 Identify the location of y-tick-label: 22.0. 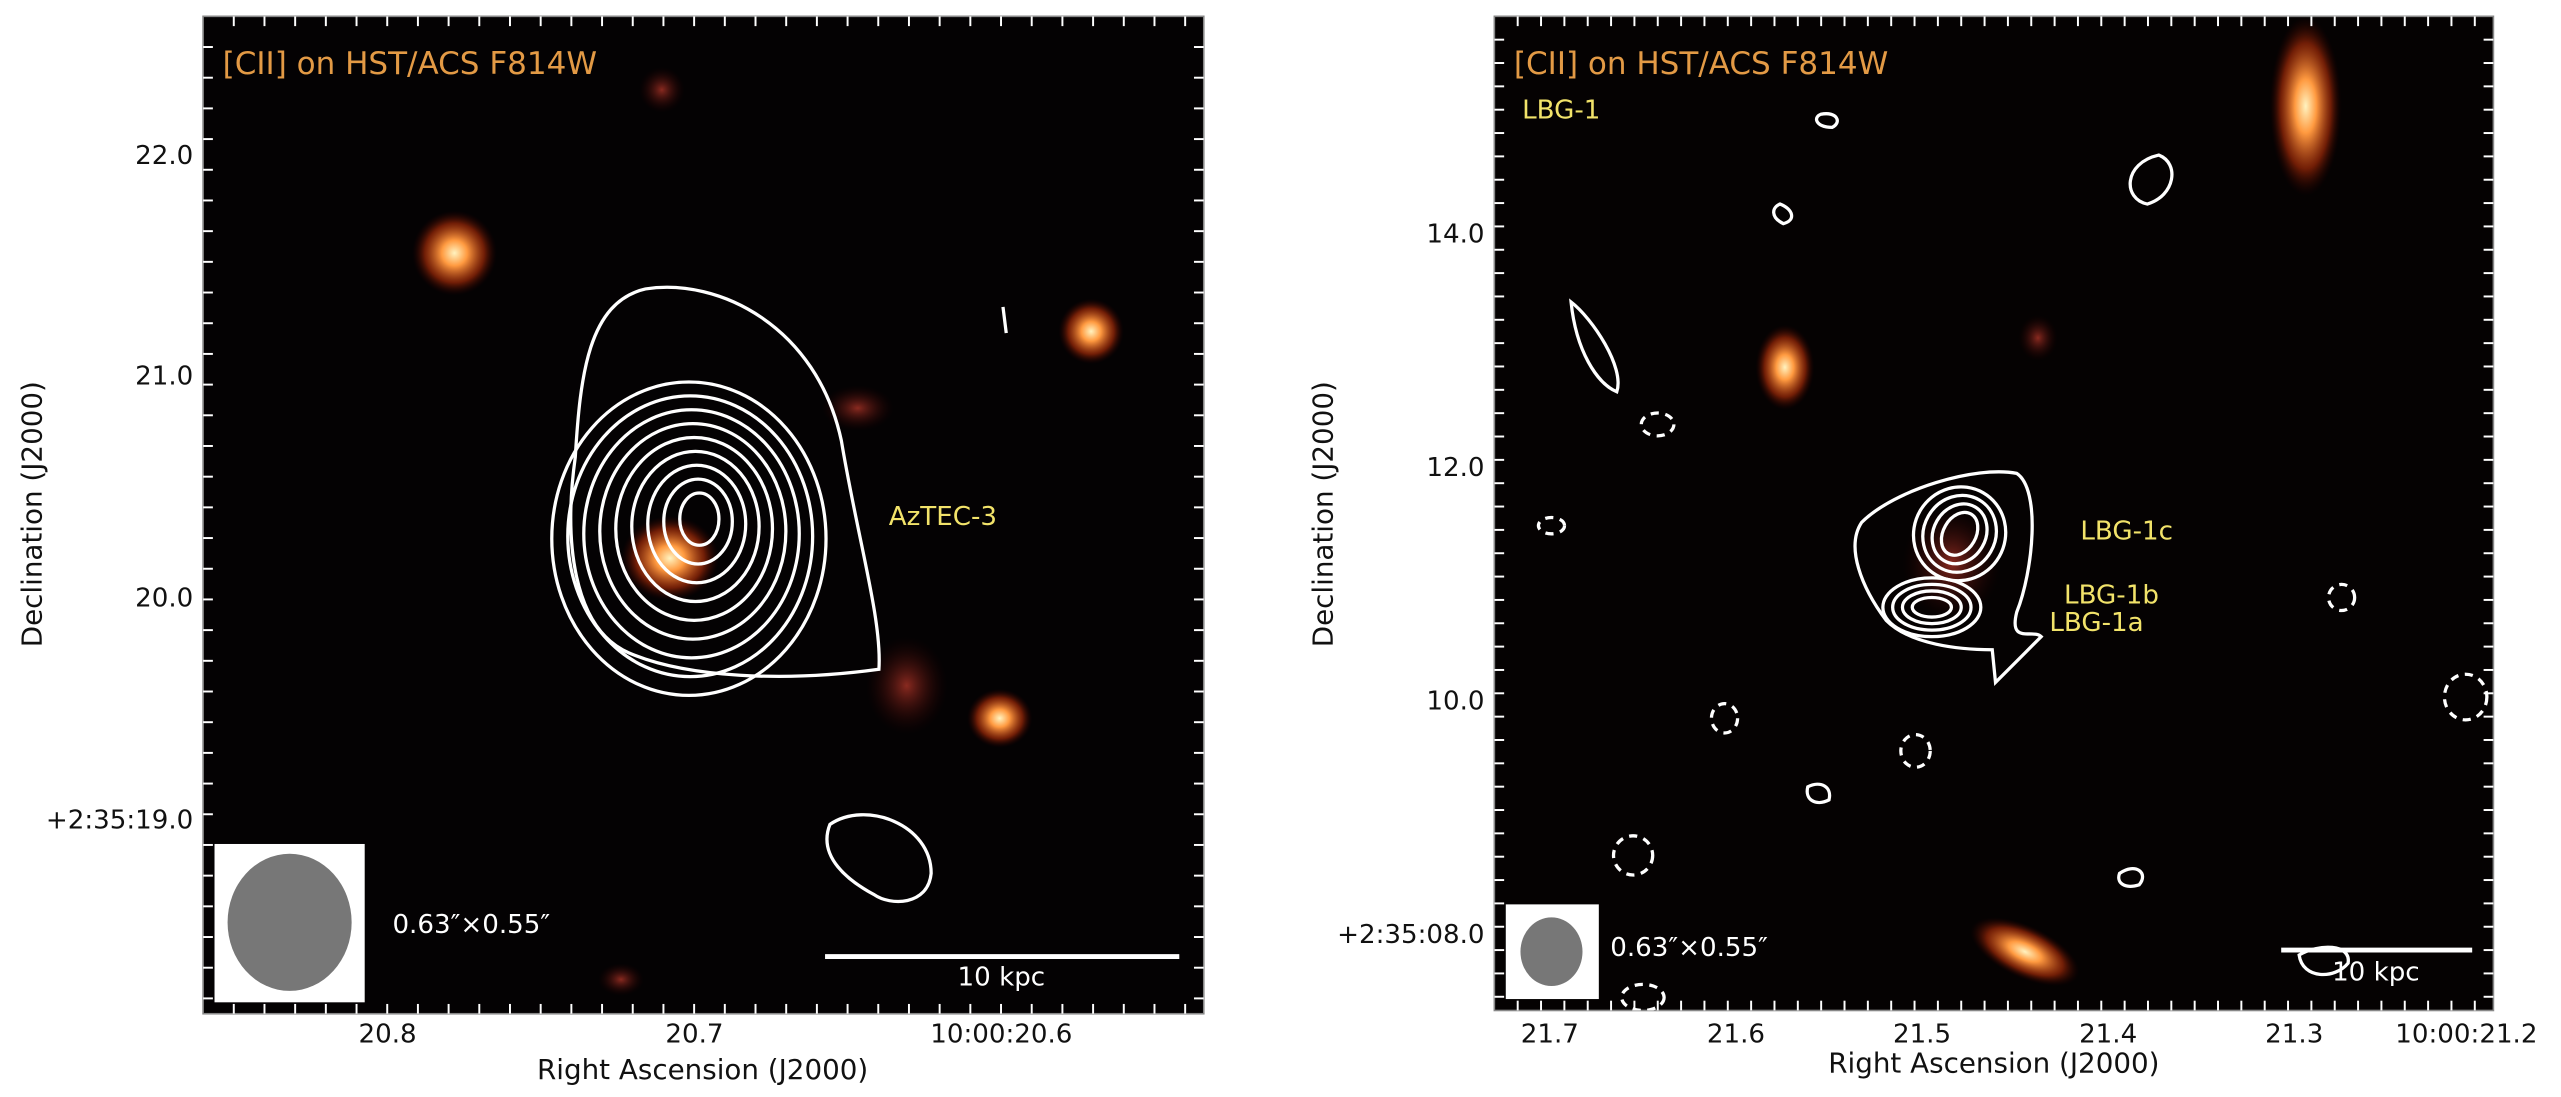
(164, 156).